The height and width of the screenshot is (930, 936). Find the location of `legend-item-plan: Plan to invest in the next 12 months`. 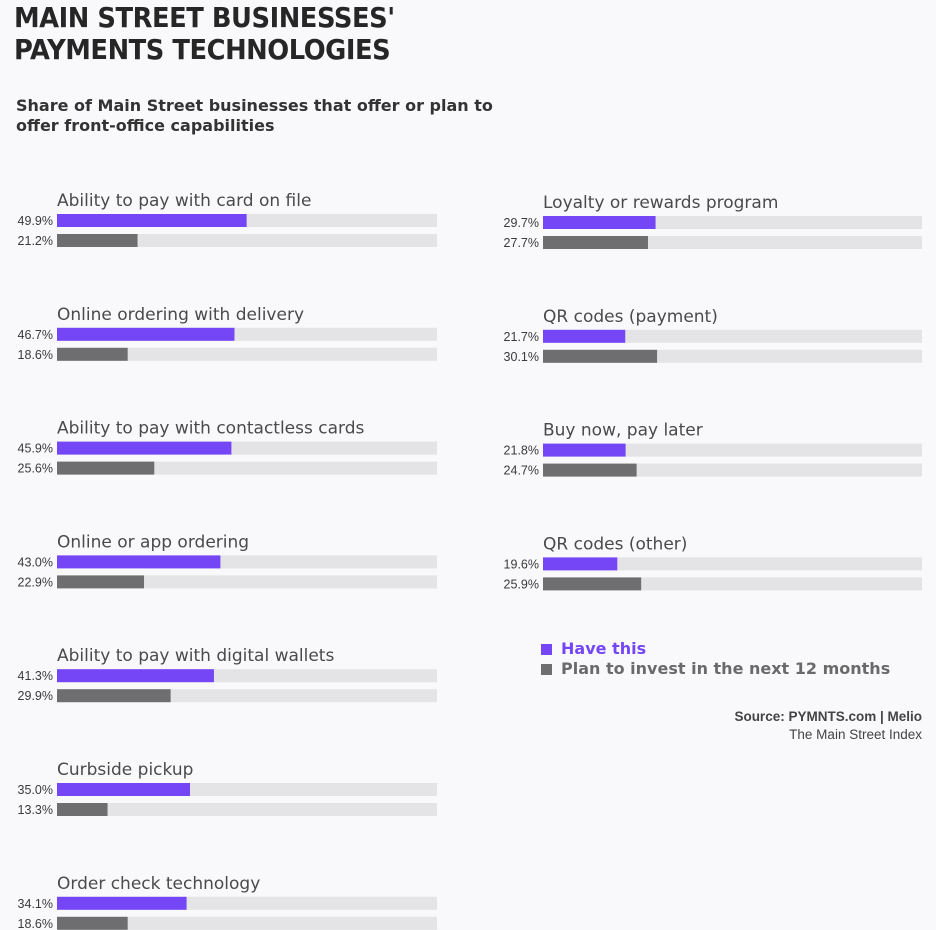

legend-item-plan: Plan to invest in the next 12 months is located at coordinates (715, 669).